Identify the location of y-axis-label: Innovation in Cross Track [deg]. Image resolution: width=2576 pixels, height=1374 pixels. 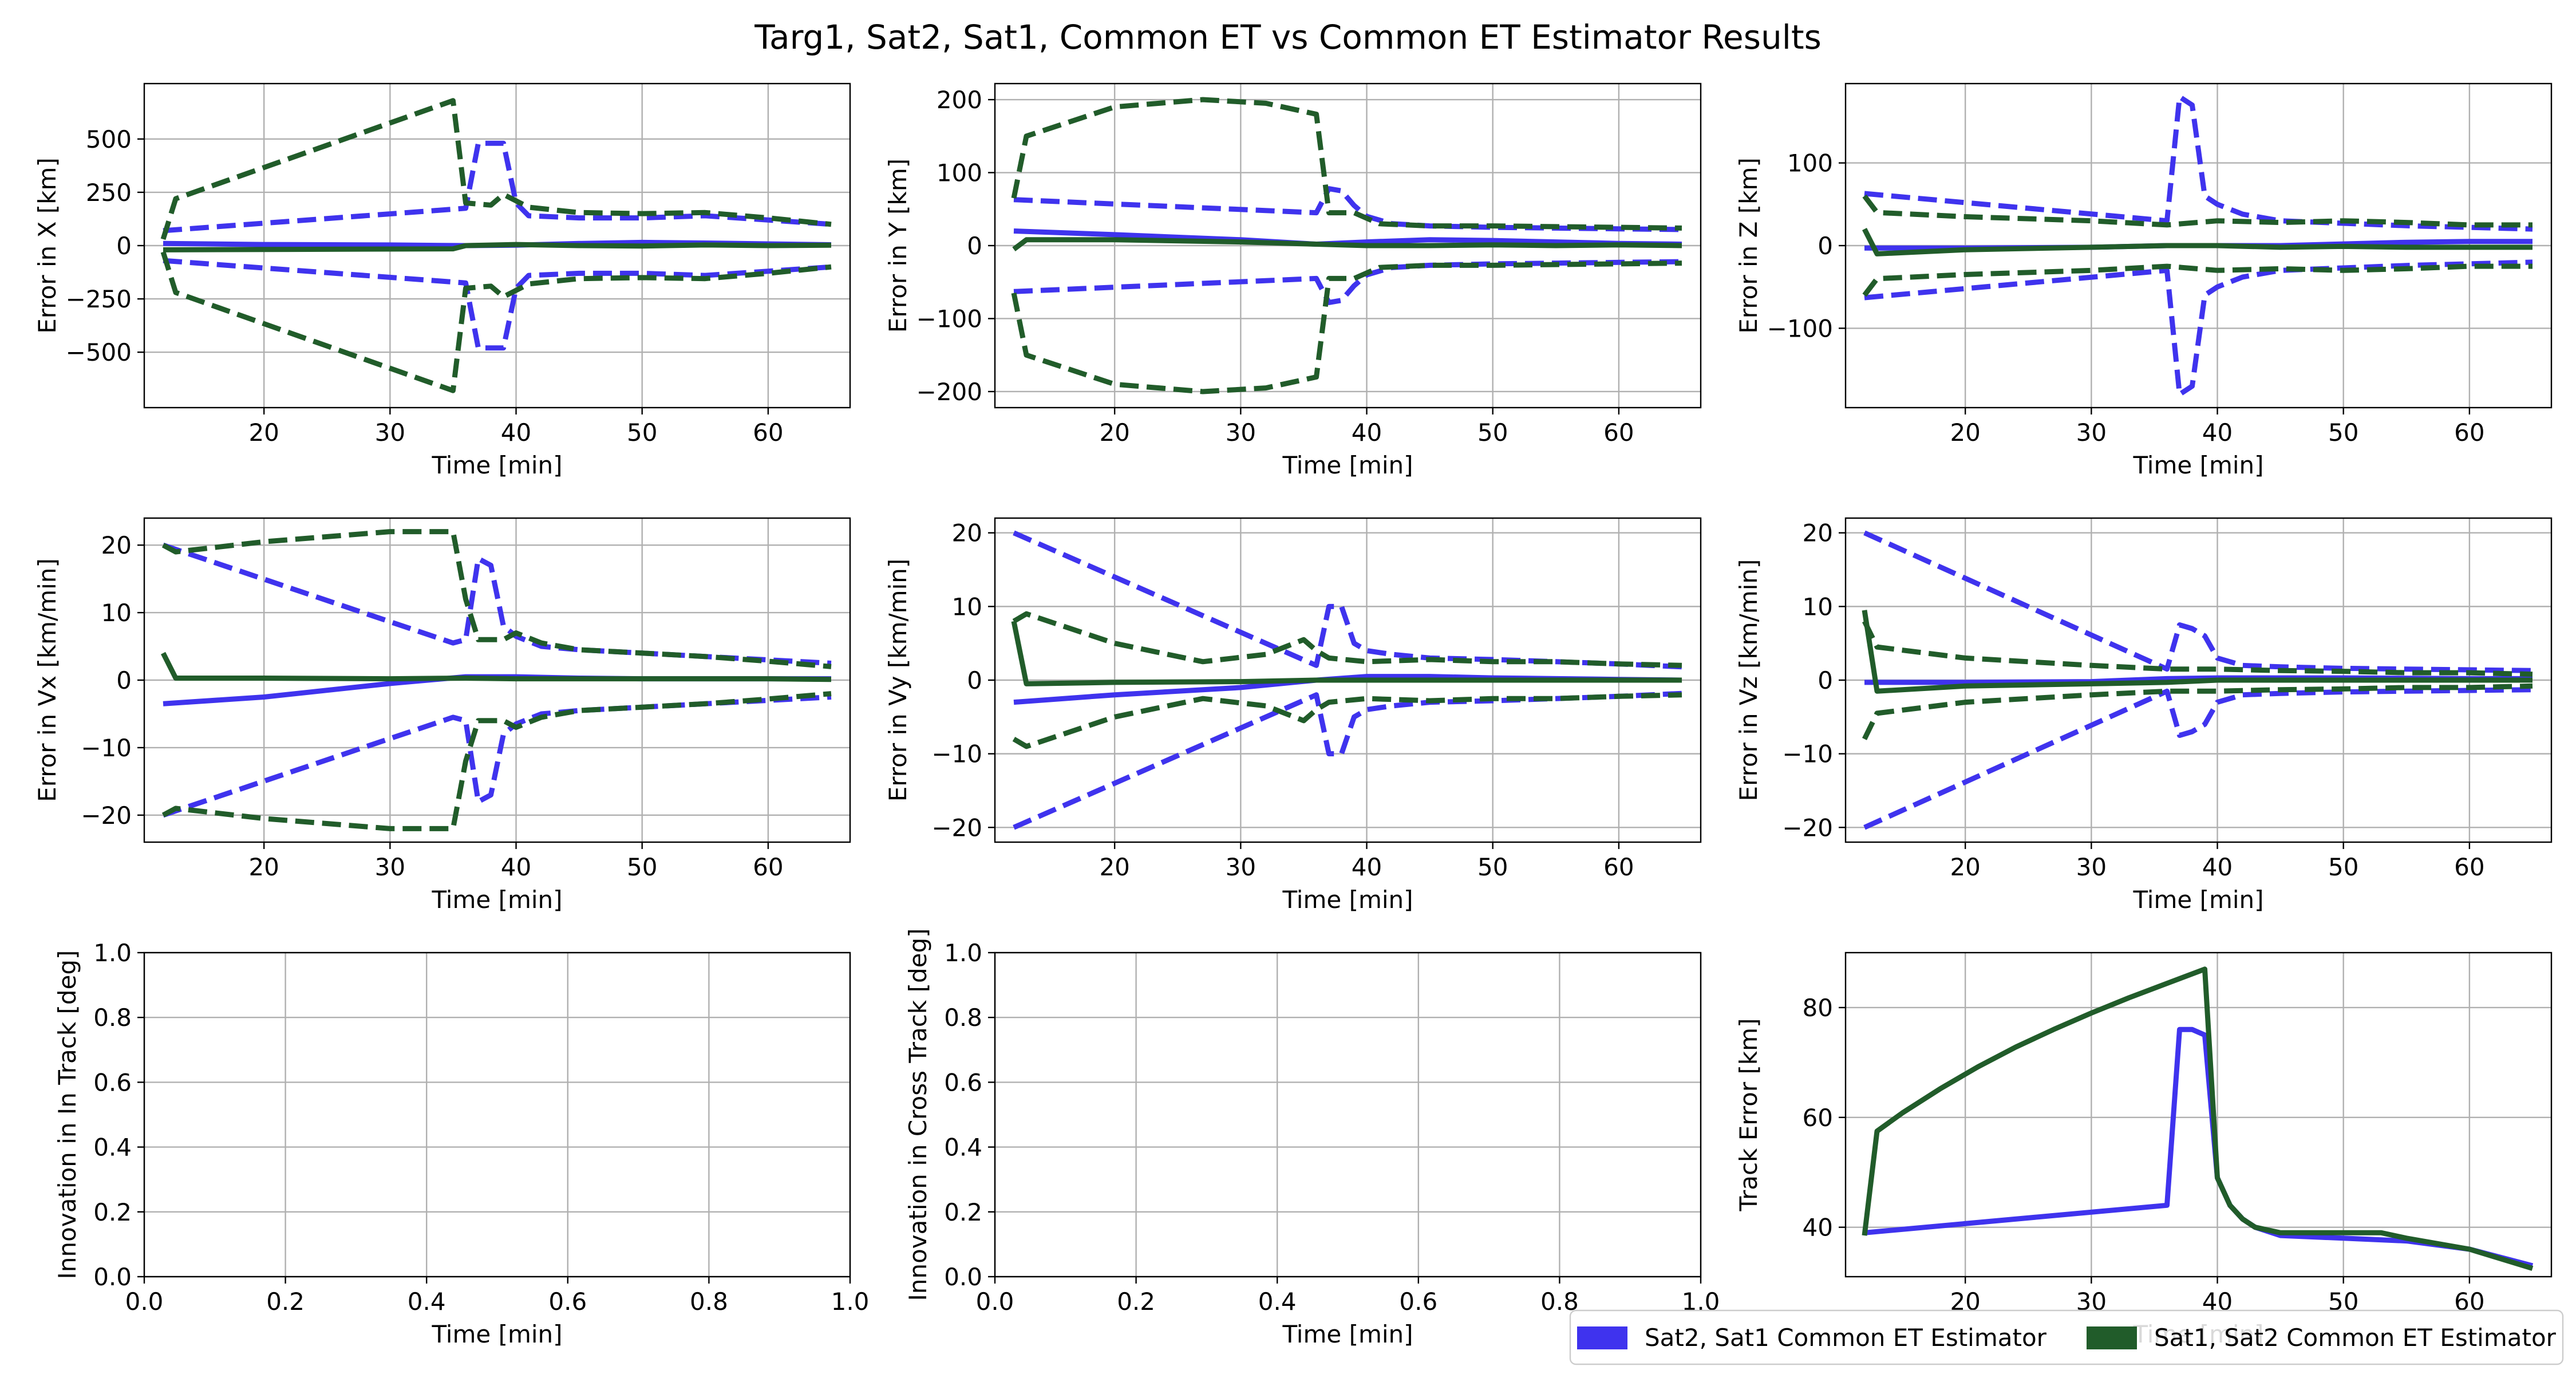
(918, 1114).